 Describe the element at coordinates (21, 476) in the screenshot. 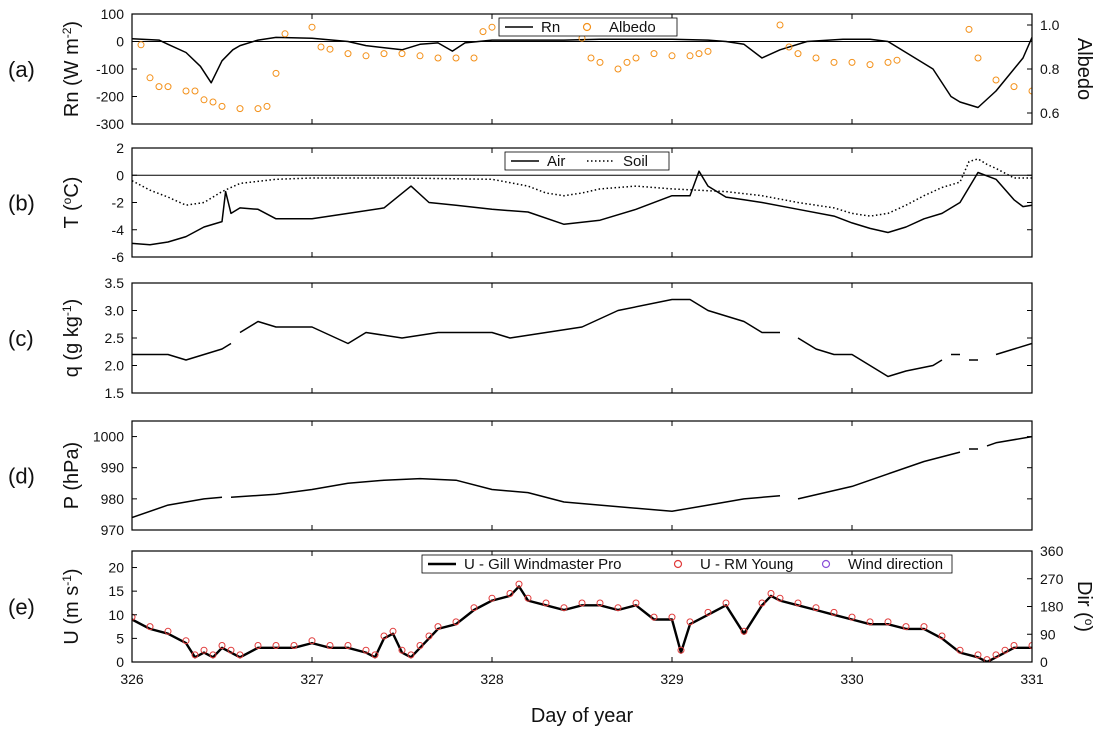

I see `panel-label: (d)` at that location.